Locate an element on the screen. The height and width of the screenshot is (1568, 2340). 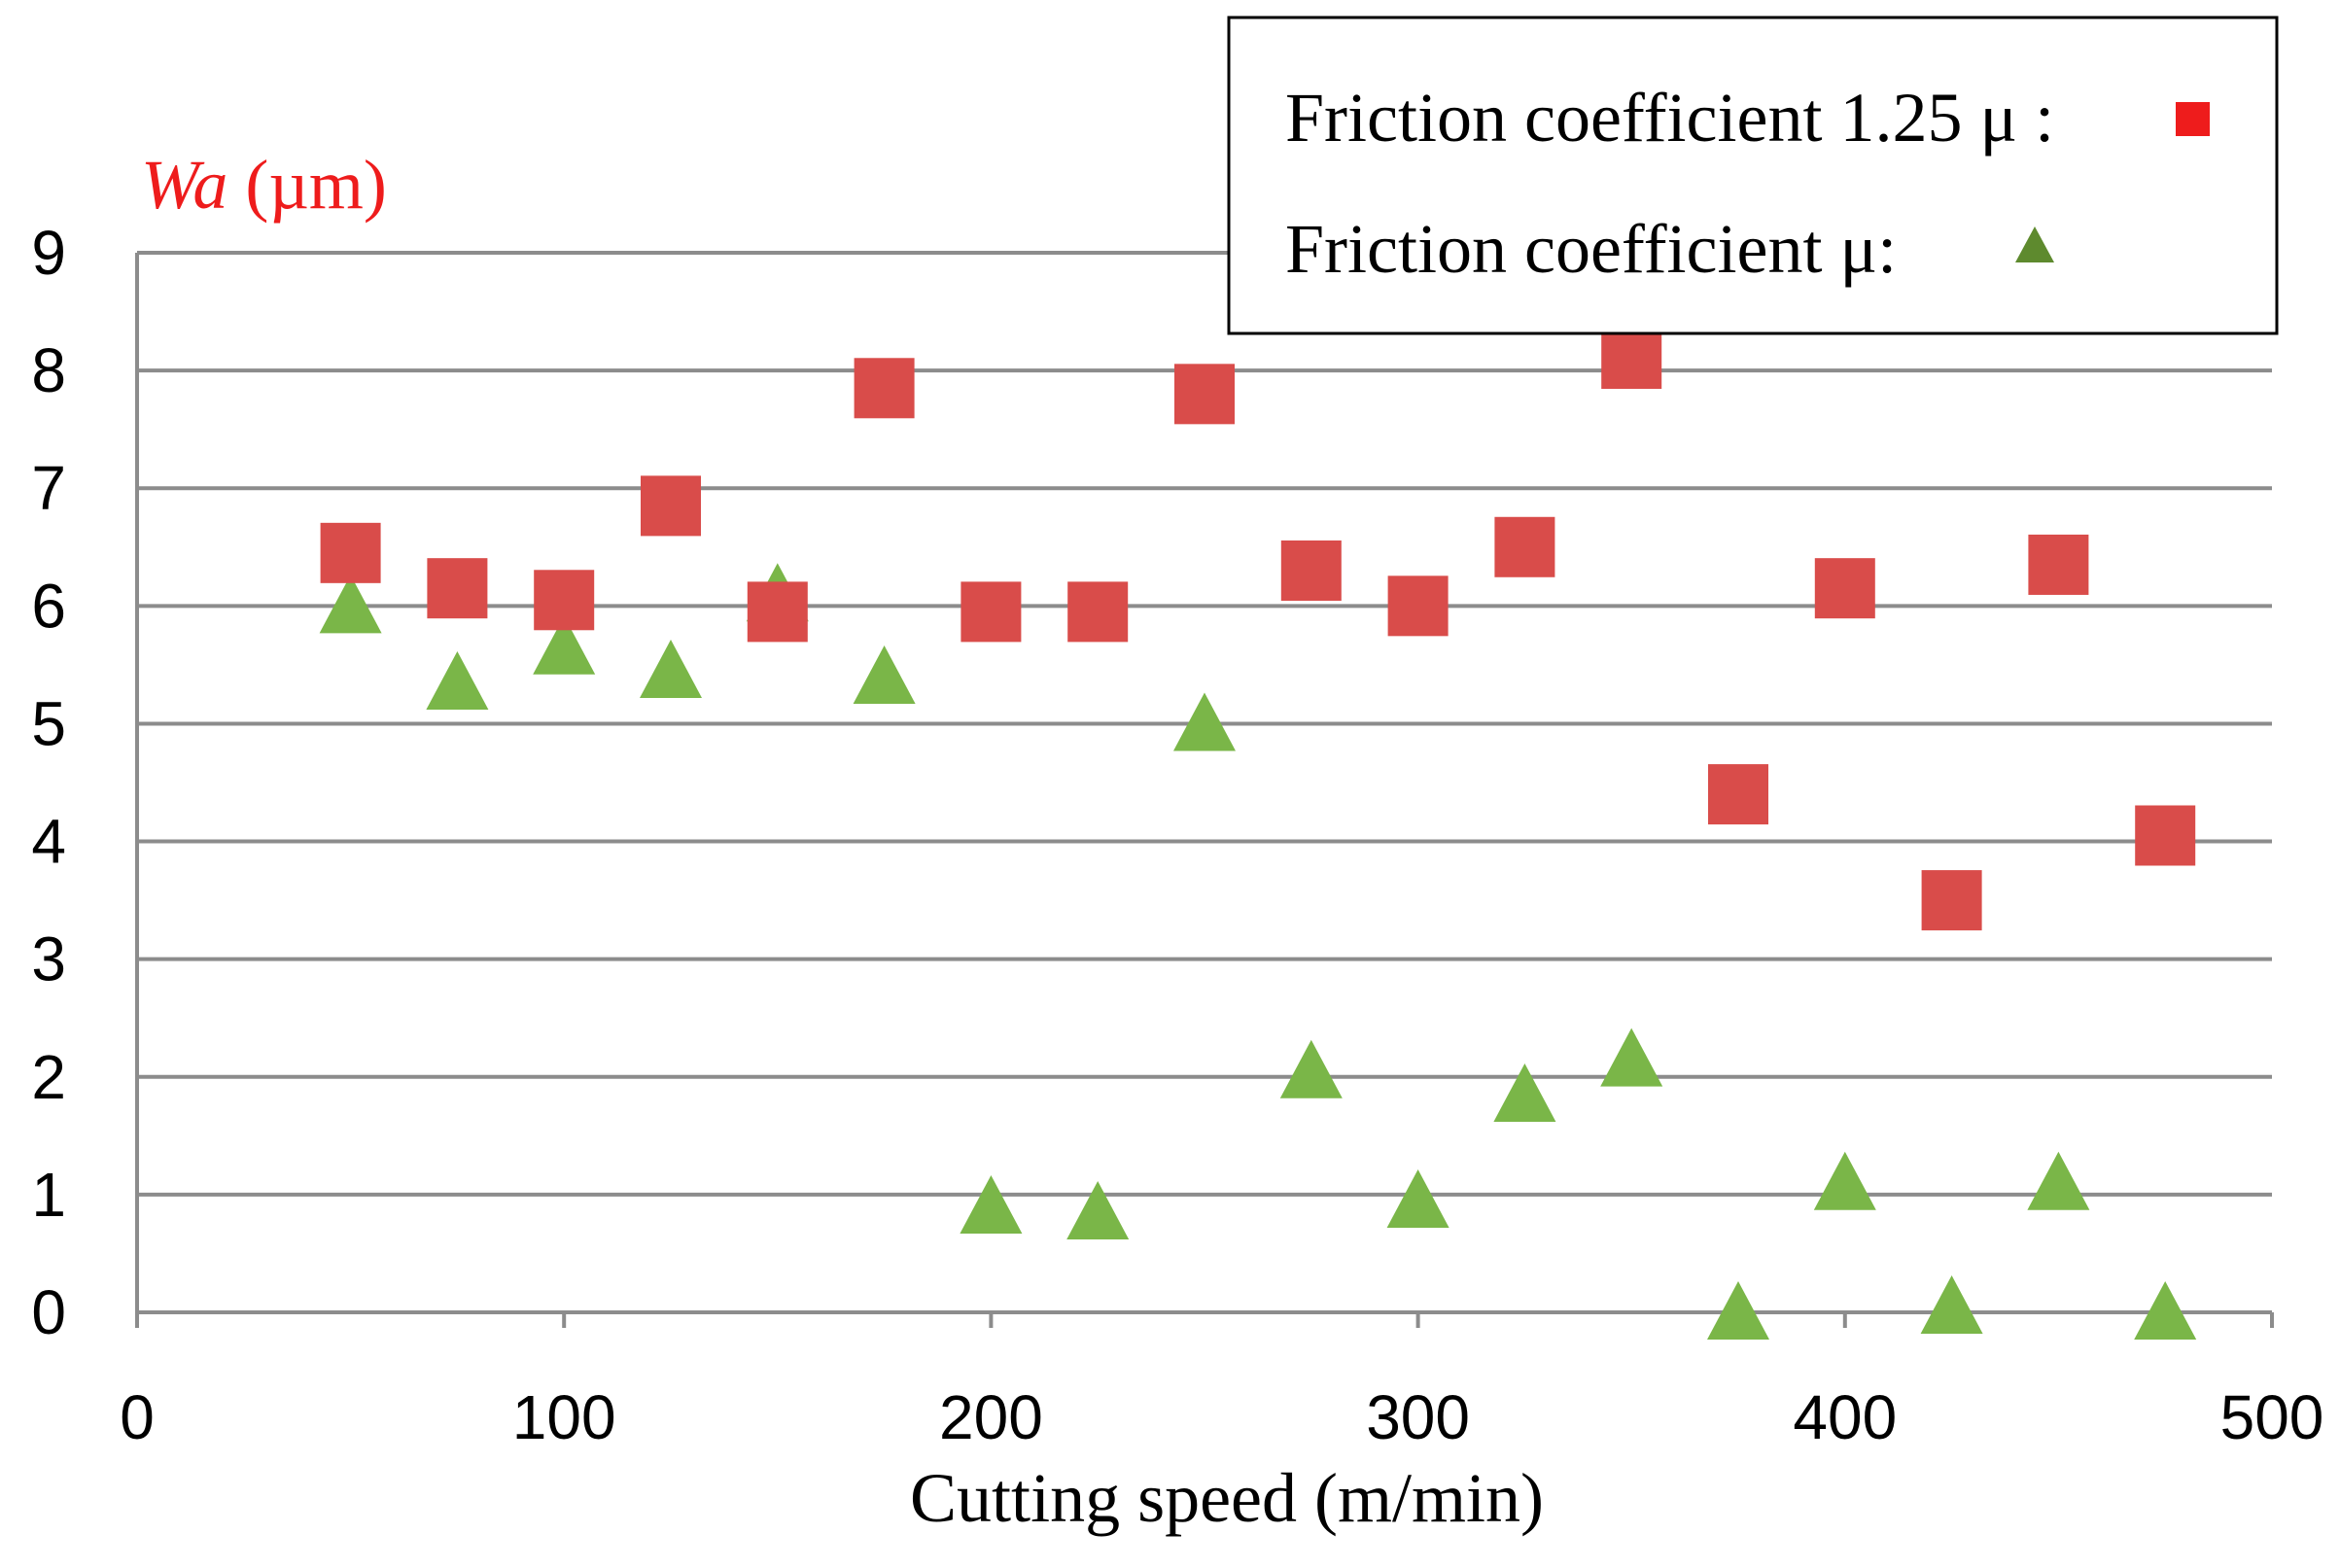
x-tick-label: 500 is located at coordinates (2272, 1417).